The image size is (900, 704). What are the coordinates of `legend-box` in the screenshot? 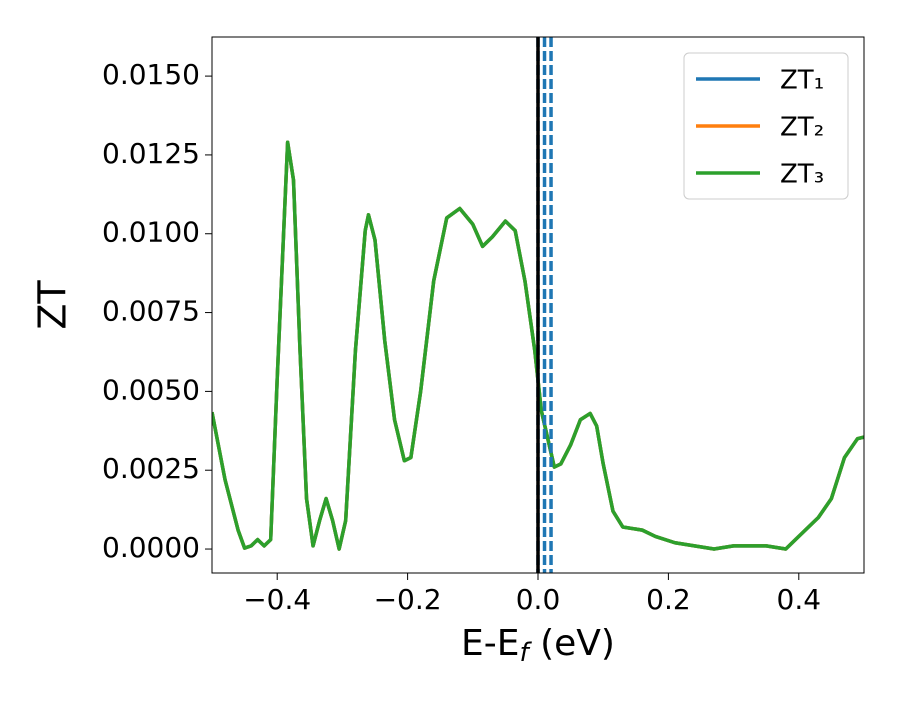 It's located at (766, 126).